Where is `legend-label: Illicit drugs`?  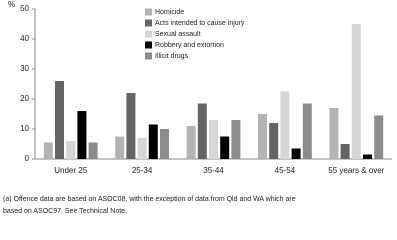 legend-label: Illicit drugs is located at coordinates (172, 56).